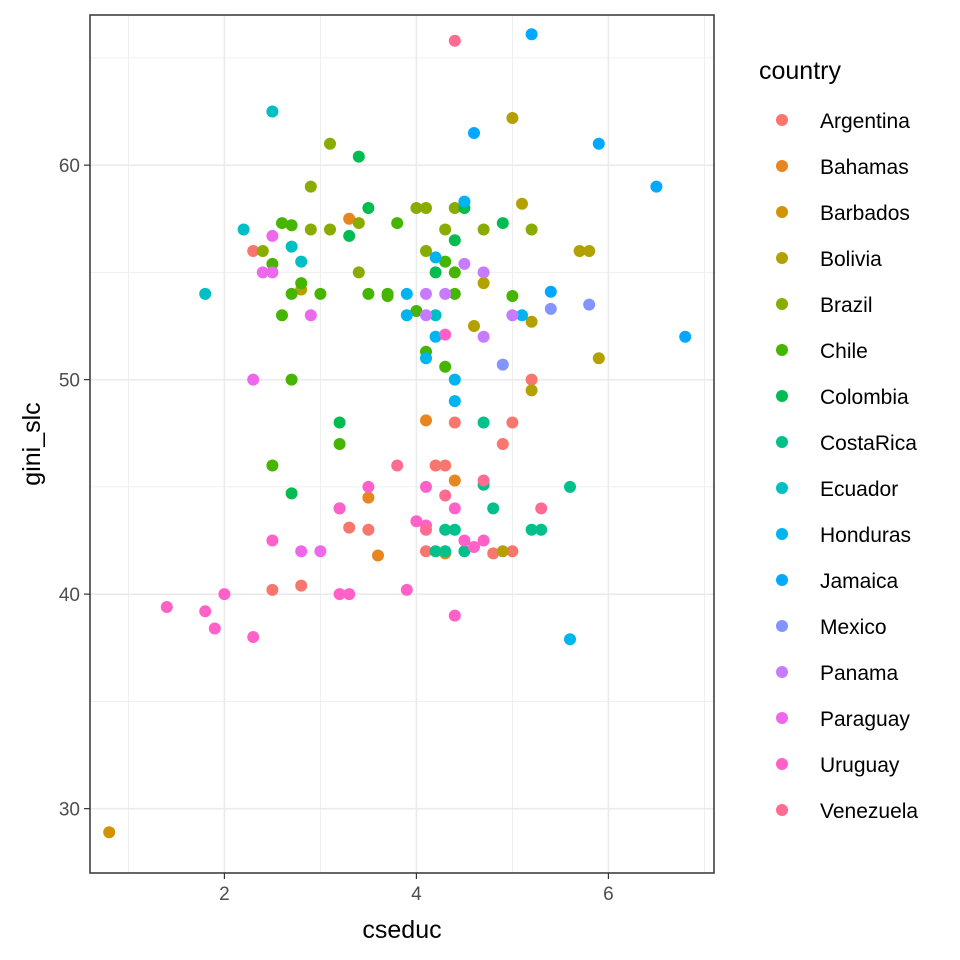 The height and width of the screenshot is (960, 960). I want to click on y-tick-label: 40, so click(69, 595).